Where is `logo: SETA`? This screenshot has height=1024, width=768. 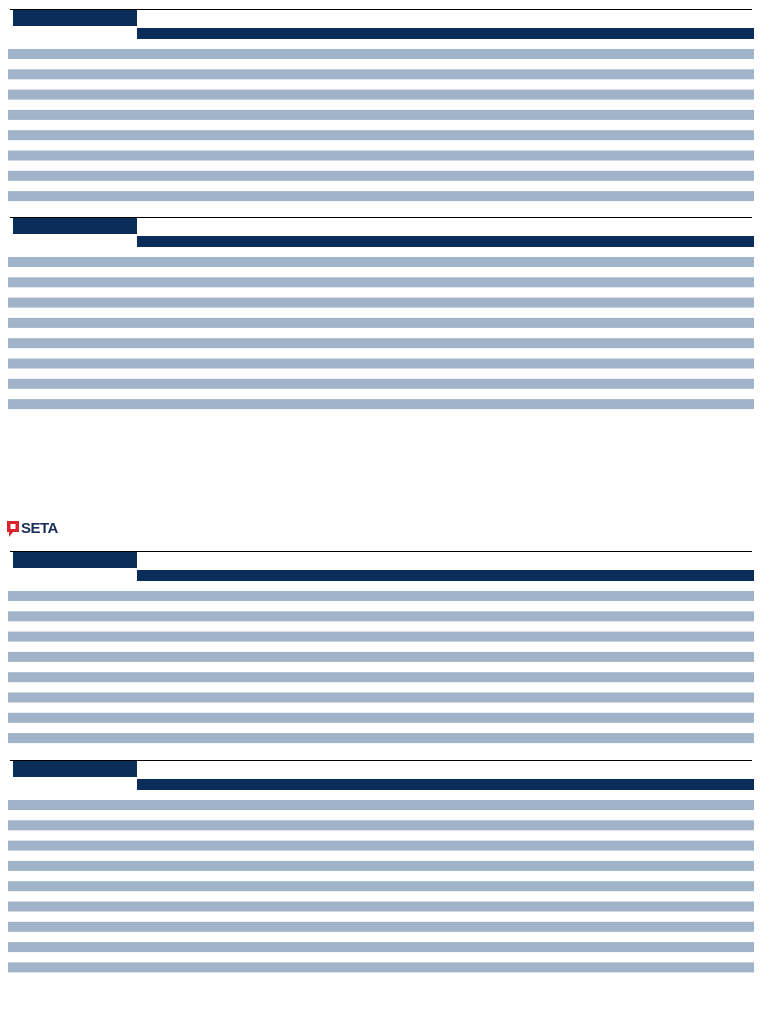 logo: SETA is located at coordinates (33, 528).